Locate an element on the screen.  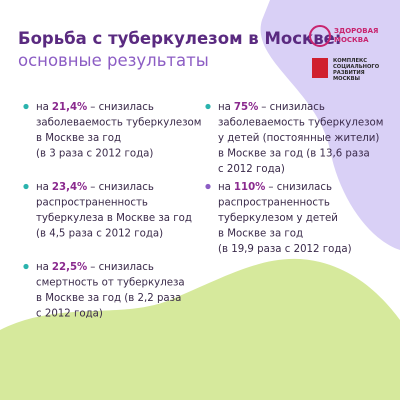
item-line: смертность от туберкулеза is located at coordinates (110, 283).